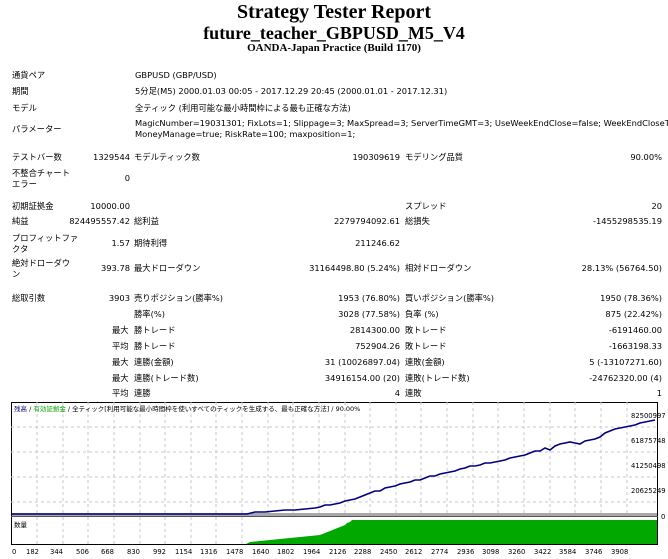 The width and height of the screenshot is (668, 559). What do you see at coordinates (209, 552) in the screenshot?
I see `x-tick: 1316` at bounding box center [209, 552].